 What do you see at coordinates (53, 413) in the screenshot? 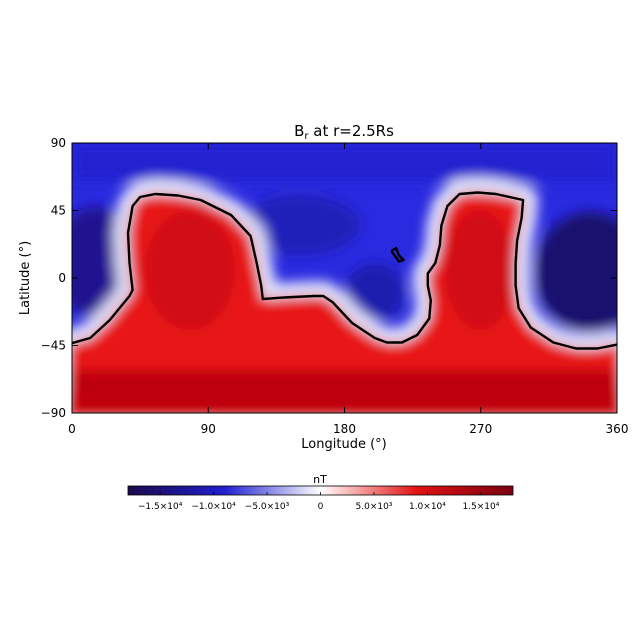
I see `y-tick-label: −90` at bounding box center [53, 413].